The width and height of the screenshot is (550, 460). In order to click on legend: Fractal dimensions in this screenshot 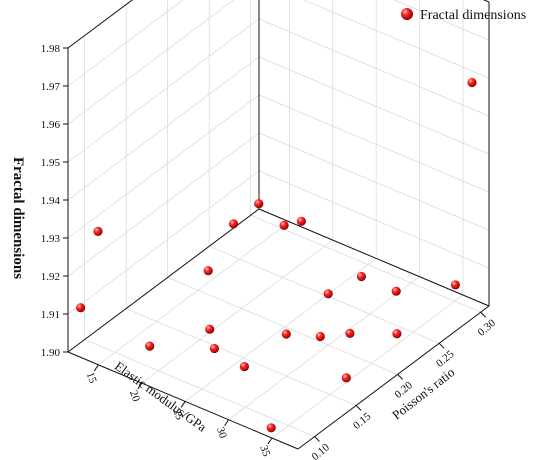, I will do `click(463, 15)`.